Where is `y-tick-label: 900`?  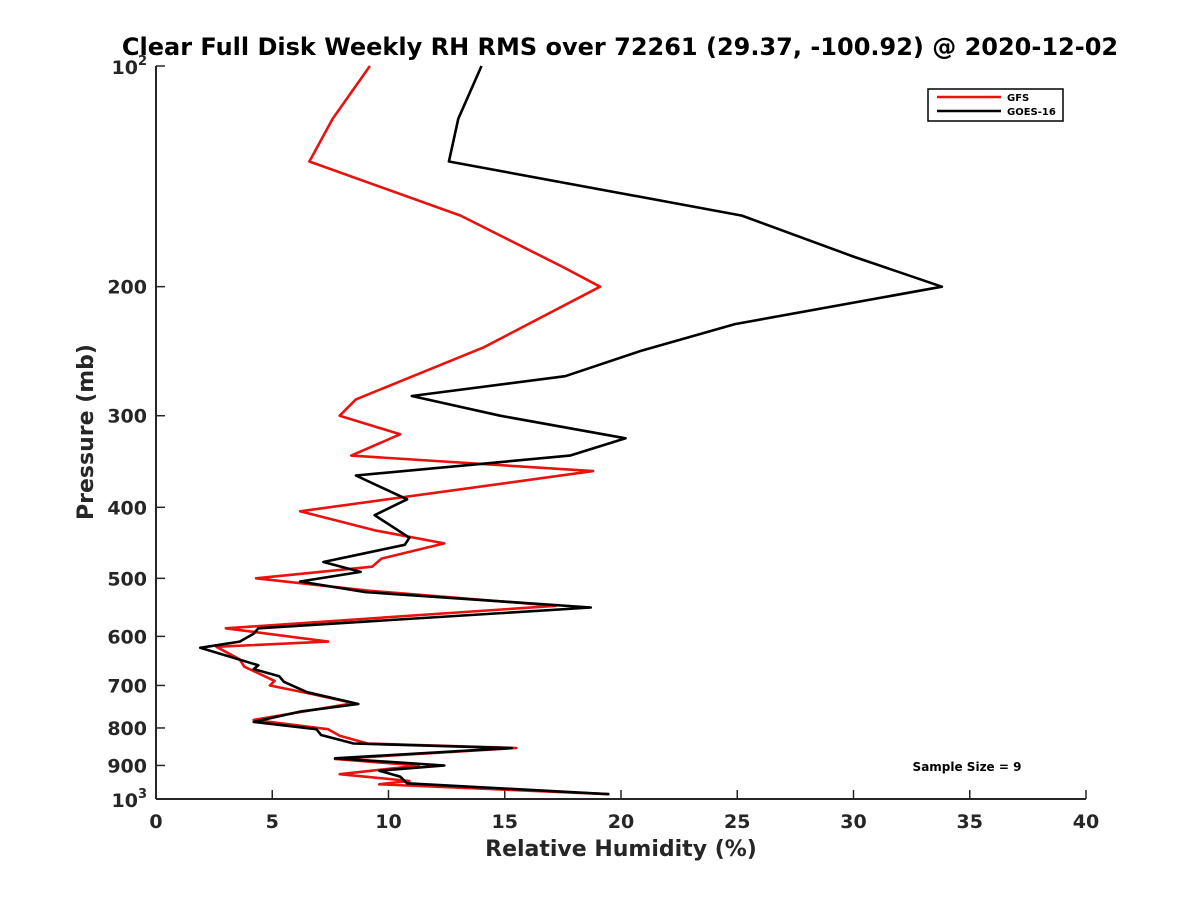
y-tick-label: 900 is located at coordinates (127, 766).